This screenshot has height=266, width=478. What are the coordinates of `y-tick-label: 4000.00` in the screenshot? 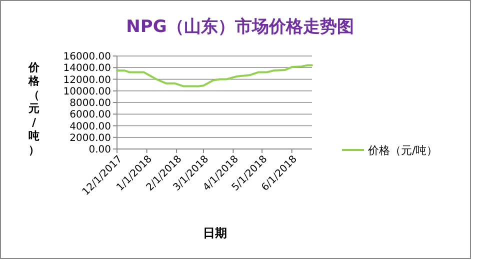 It's located at (90, 126).